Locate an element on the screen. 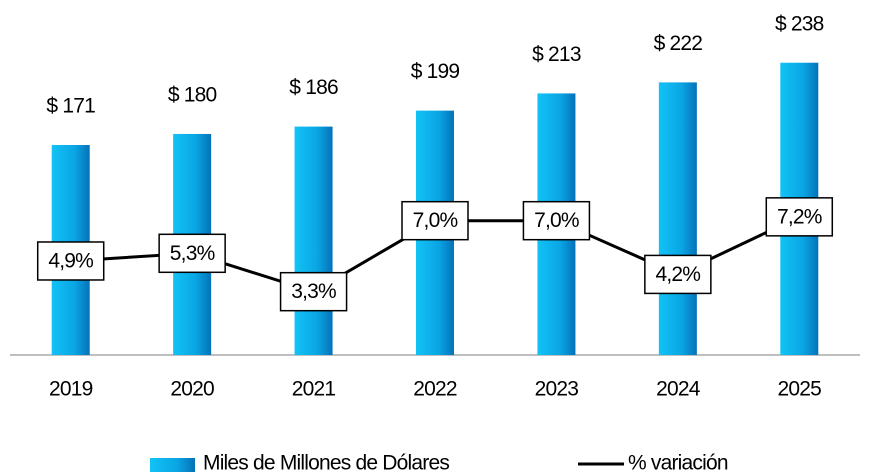  legend-label: % variación is located at coordinates (678, 462).